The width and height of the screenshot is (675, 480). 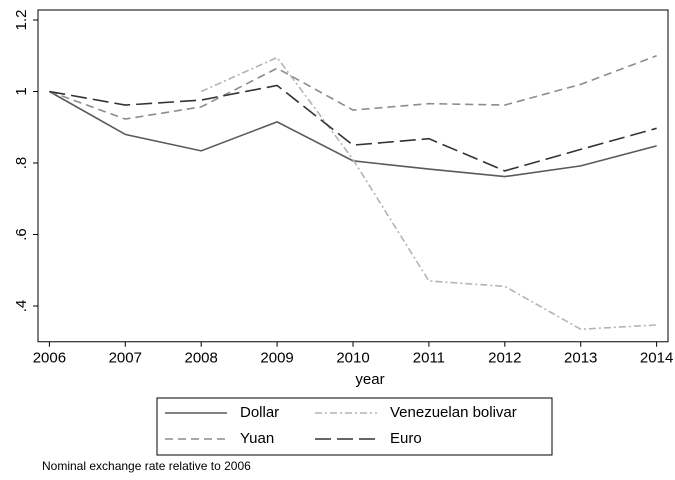 I want to click on note: Nominal exchange rate relative to 2006, so click(x=146, y=466).